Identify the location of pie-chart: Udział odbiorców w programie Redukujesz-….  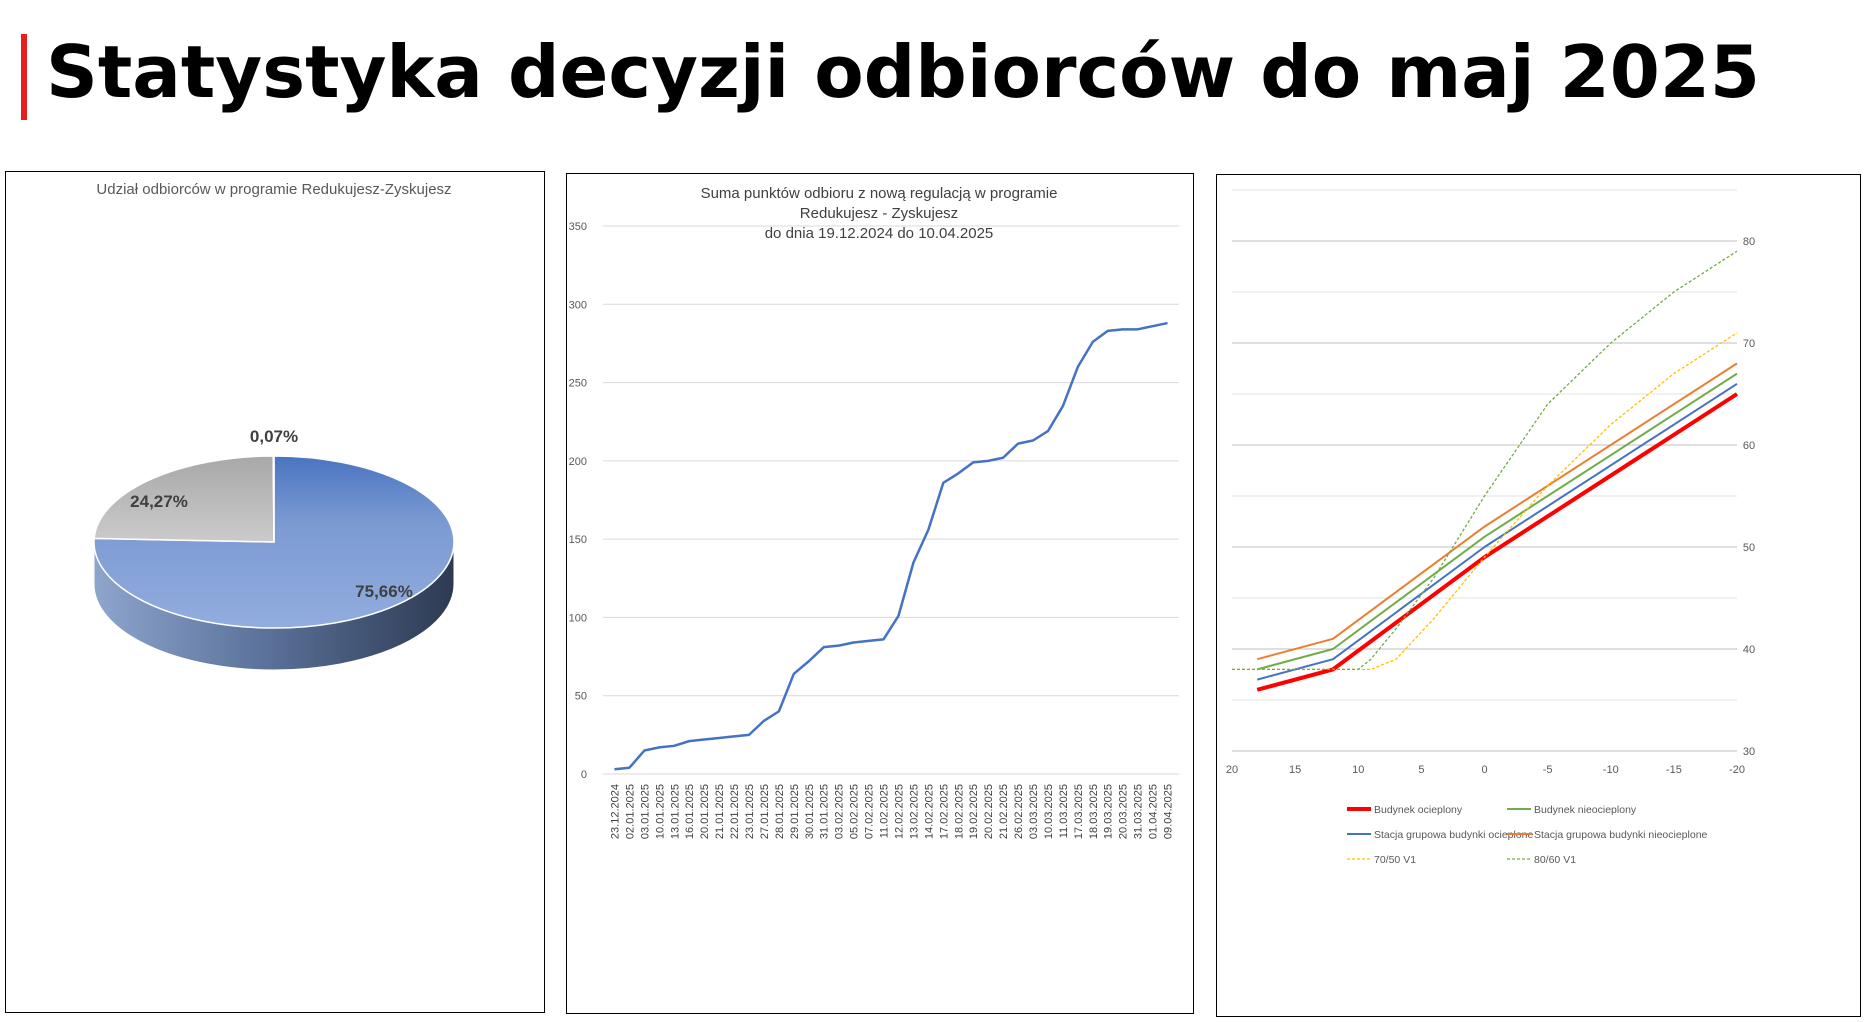
(274, 426).